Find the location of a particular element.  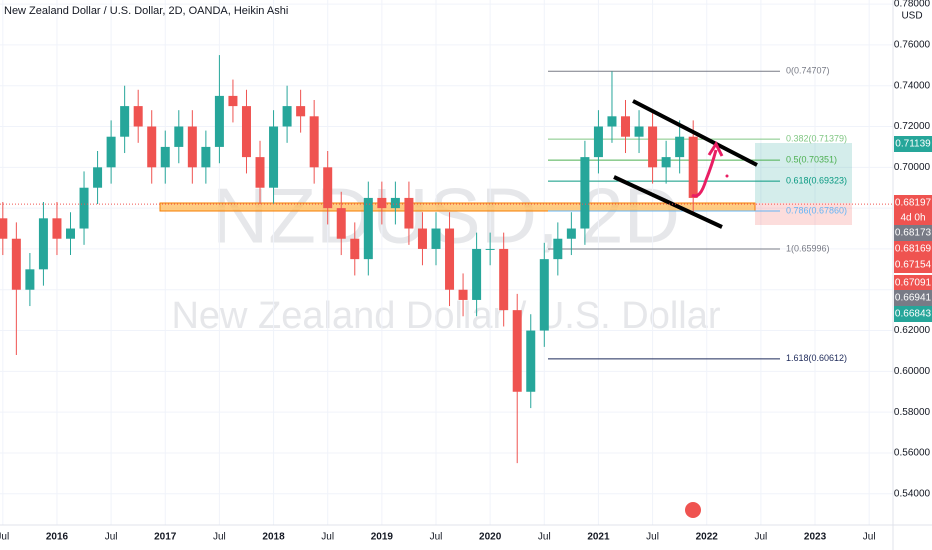

y-tick-label: 0.76000 is located at coordinates (912, 45).